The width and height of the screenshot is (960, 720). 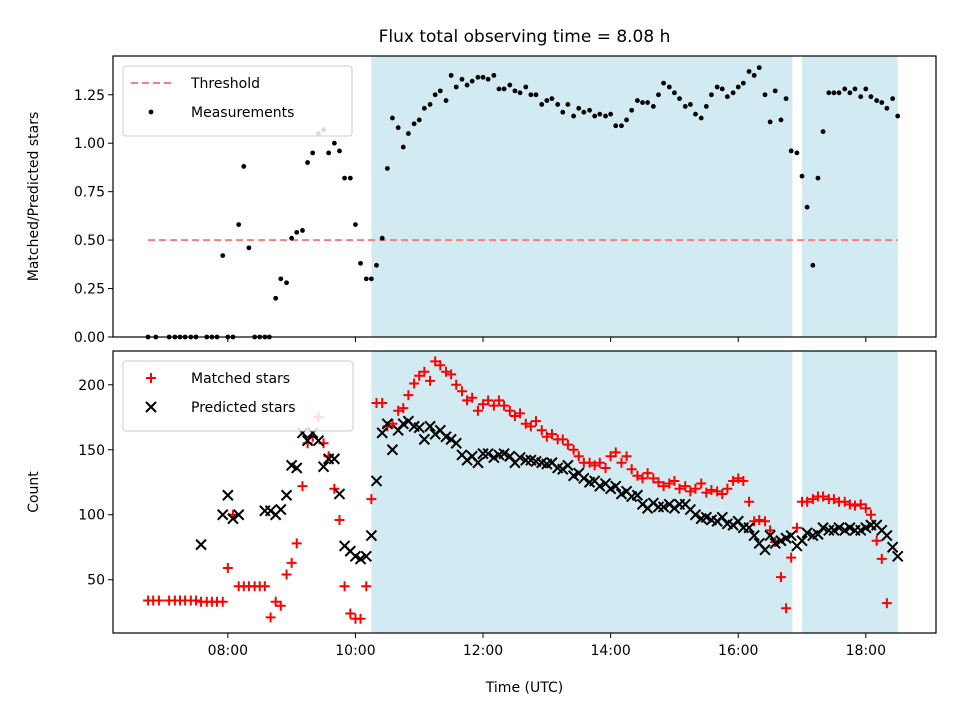 What do you see at coordinates (240, 379) in the screenshot?
I see `legend-label: Matched stars` at bounding box center [240, 379].